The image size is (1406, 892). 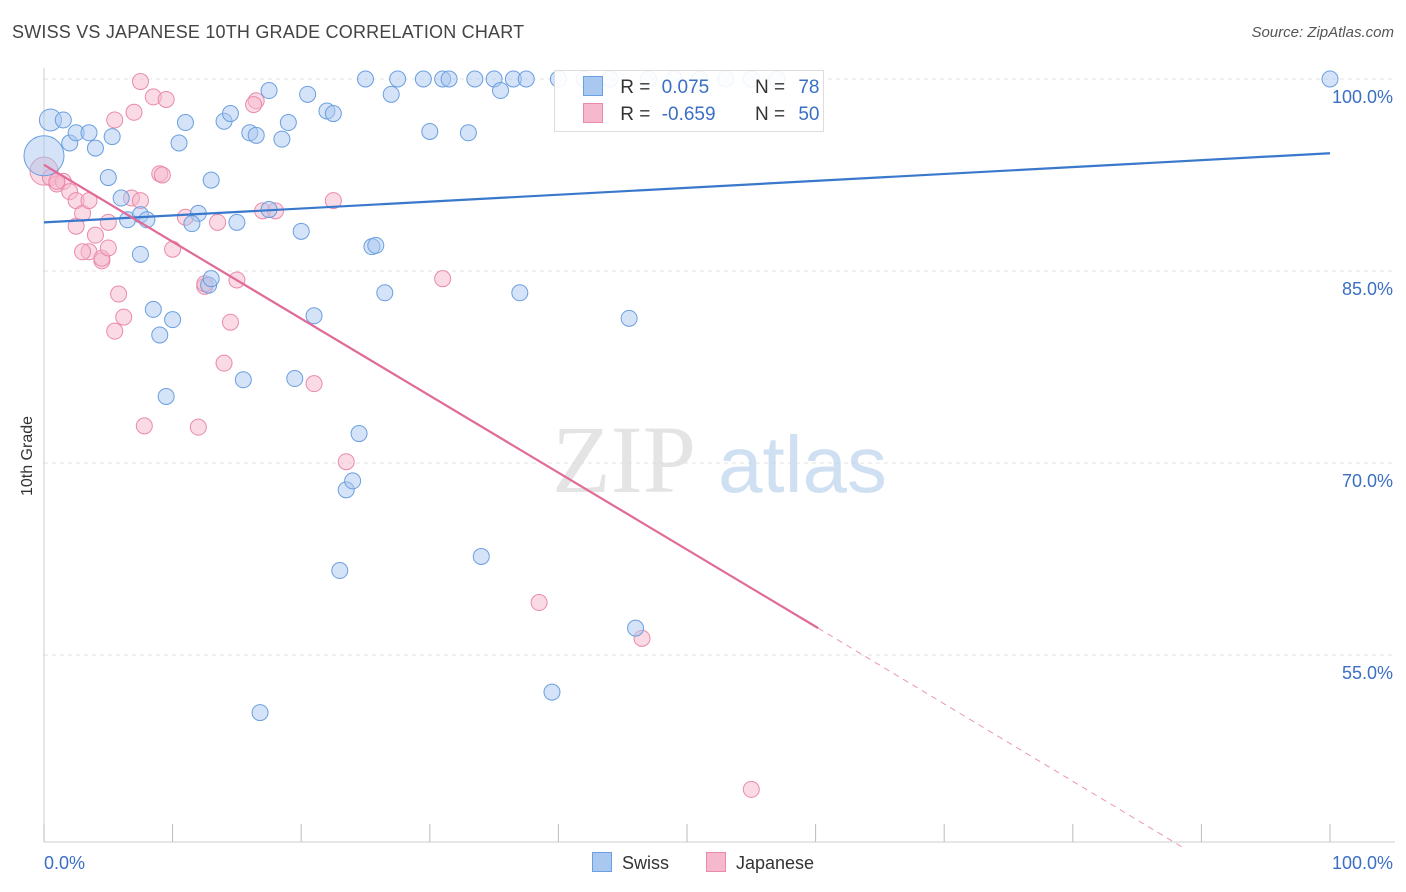 What do you see at coordinates (703, 863) in the screenshot?
I see `series-legend: Swiss Japanese` at bounding box center [703, 863].